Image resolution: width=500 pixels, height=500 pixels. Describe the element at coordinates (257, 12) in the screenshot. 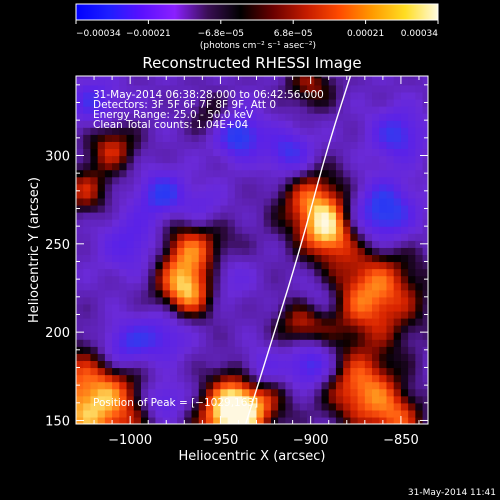

I see `colorbar-strip` at that location.